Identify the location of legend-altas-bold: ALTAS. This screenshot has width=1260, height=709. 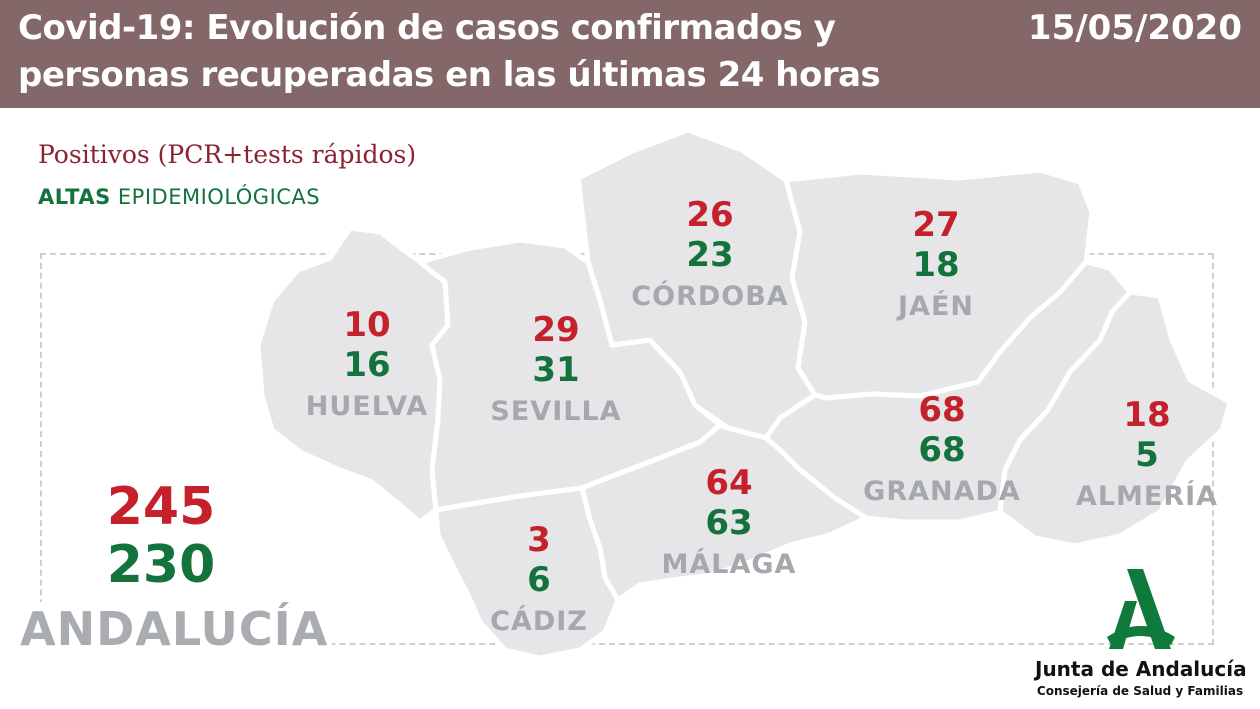
(74, 197).